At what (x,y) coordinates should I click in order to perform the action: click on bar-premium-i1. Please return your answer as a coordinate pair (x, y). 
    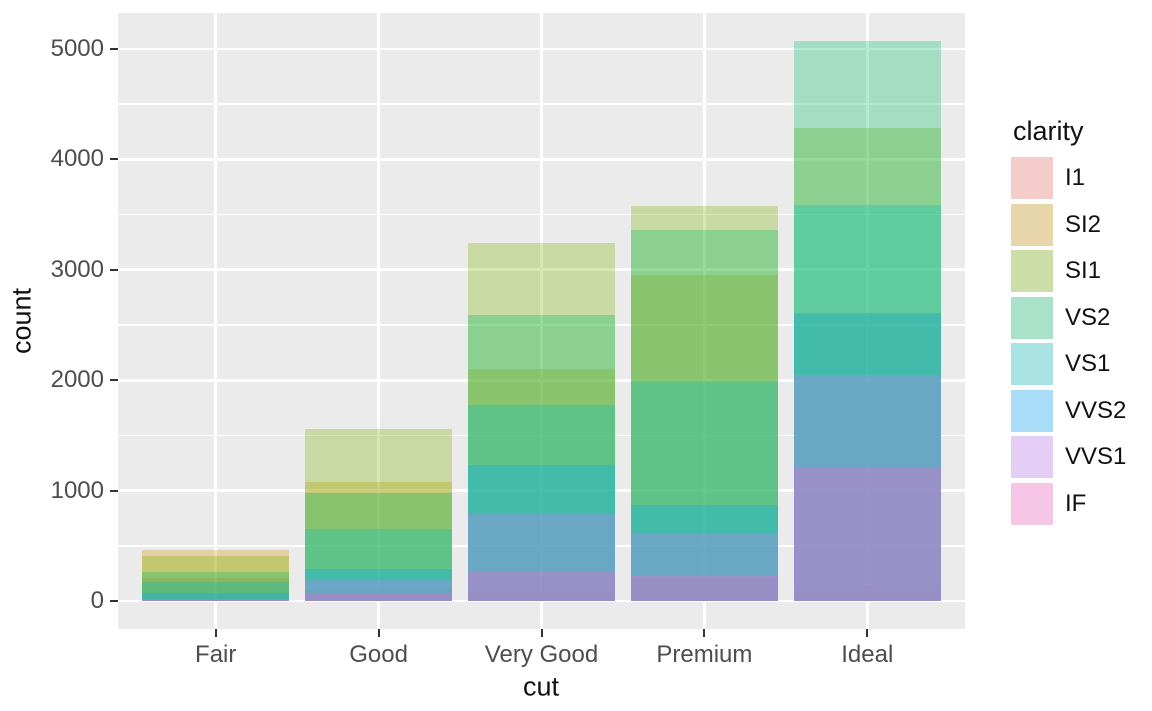
    Looking at the image, I should click on (704, 589).